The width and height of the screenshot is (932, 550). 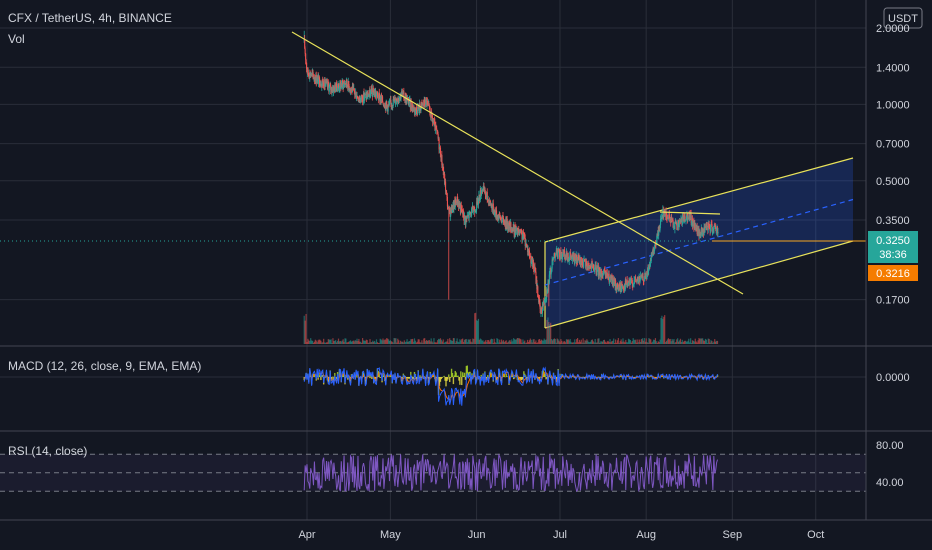 What do you see at coordinates (699, 200) in the screenshot?
I see `channel-upper-line` at bounding box center [699, 200].